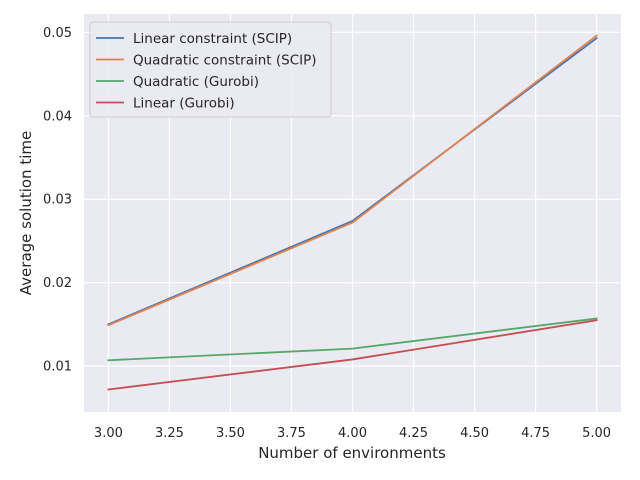 Image resolution: width=640 pixels, height=480 pixels. I want to click on x-tick-label: 4.00, so click(352, 433).